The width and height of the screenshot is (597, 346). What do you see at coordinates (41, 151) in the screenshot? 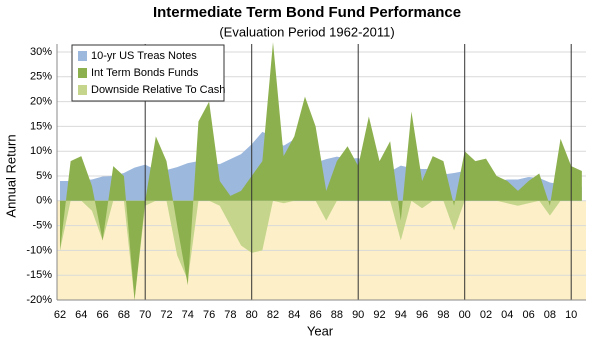
I see `y-tick-label: 10%` at bounding box center [41, 151].